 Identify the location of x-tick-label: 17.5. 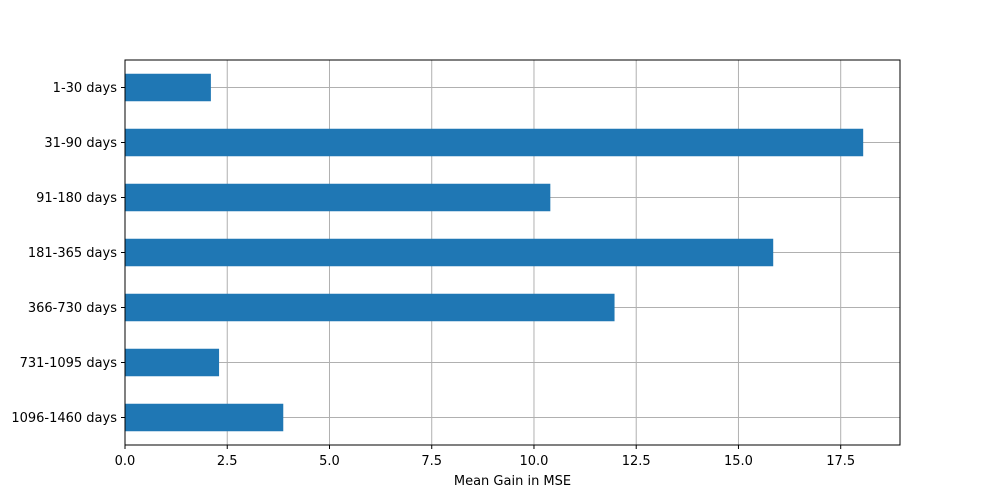
(840, 461).